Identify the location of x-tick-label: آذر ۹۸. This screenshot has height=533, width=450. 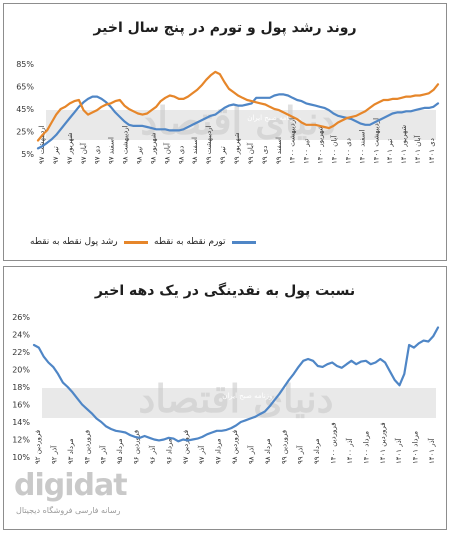
(250, 454).